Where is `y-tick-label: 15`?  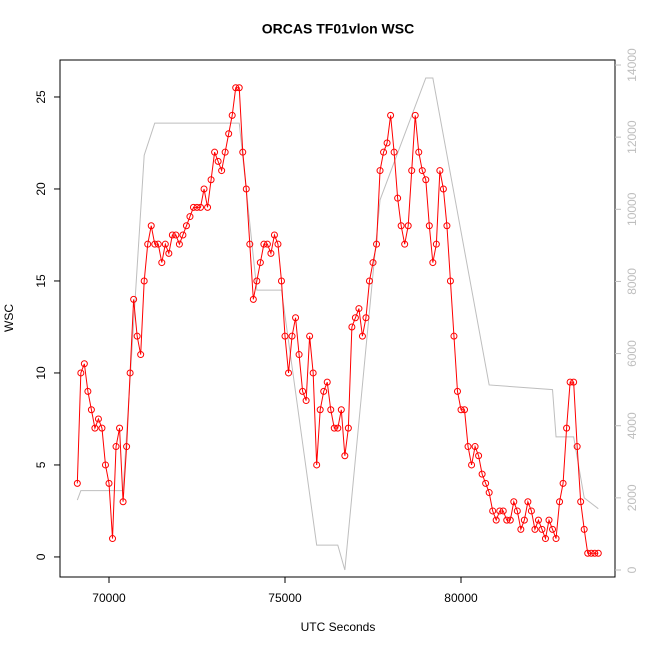
y-tick-label: 15 is located at coordinates (41, 281).